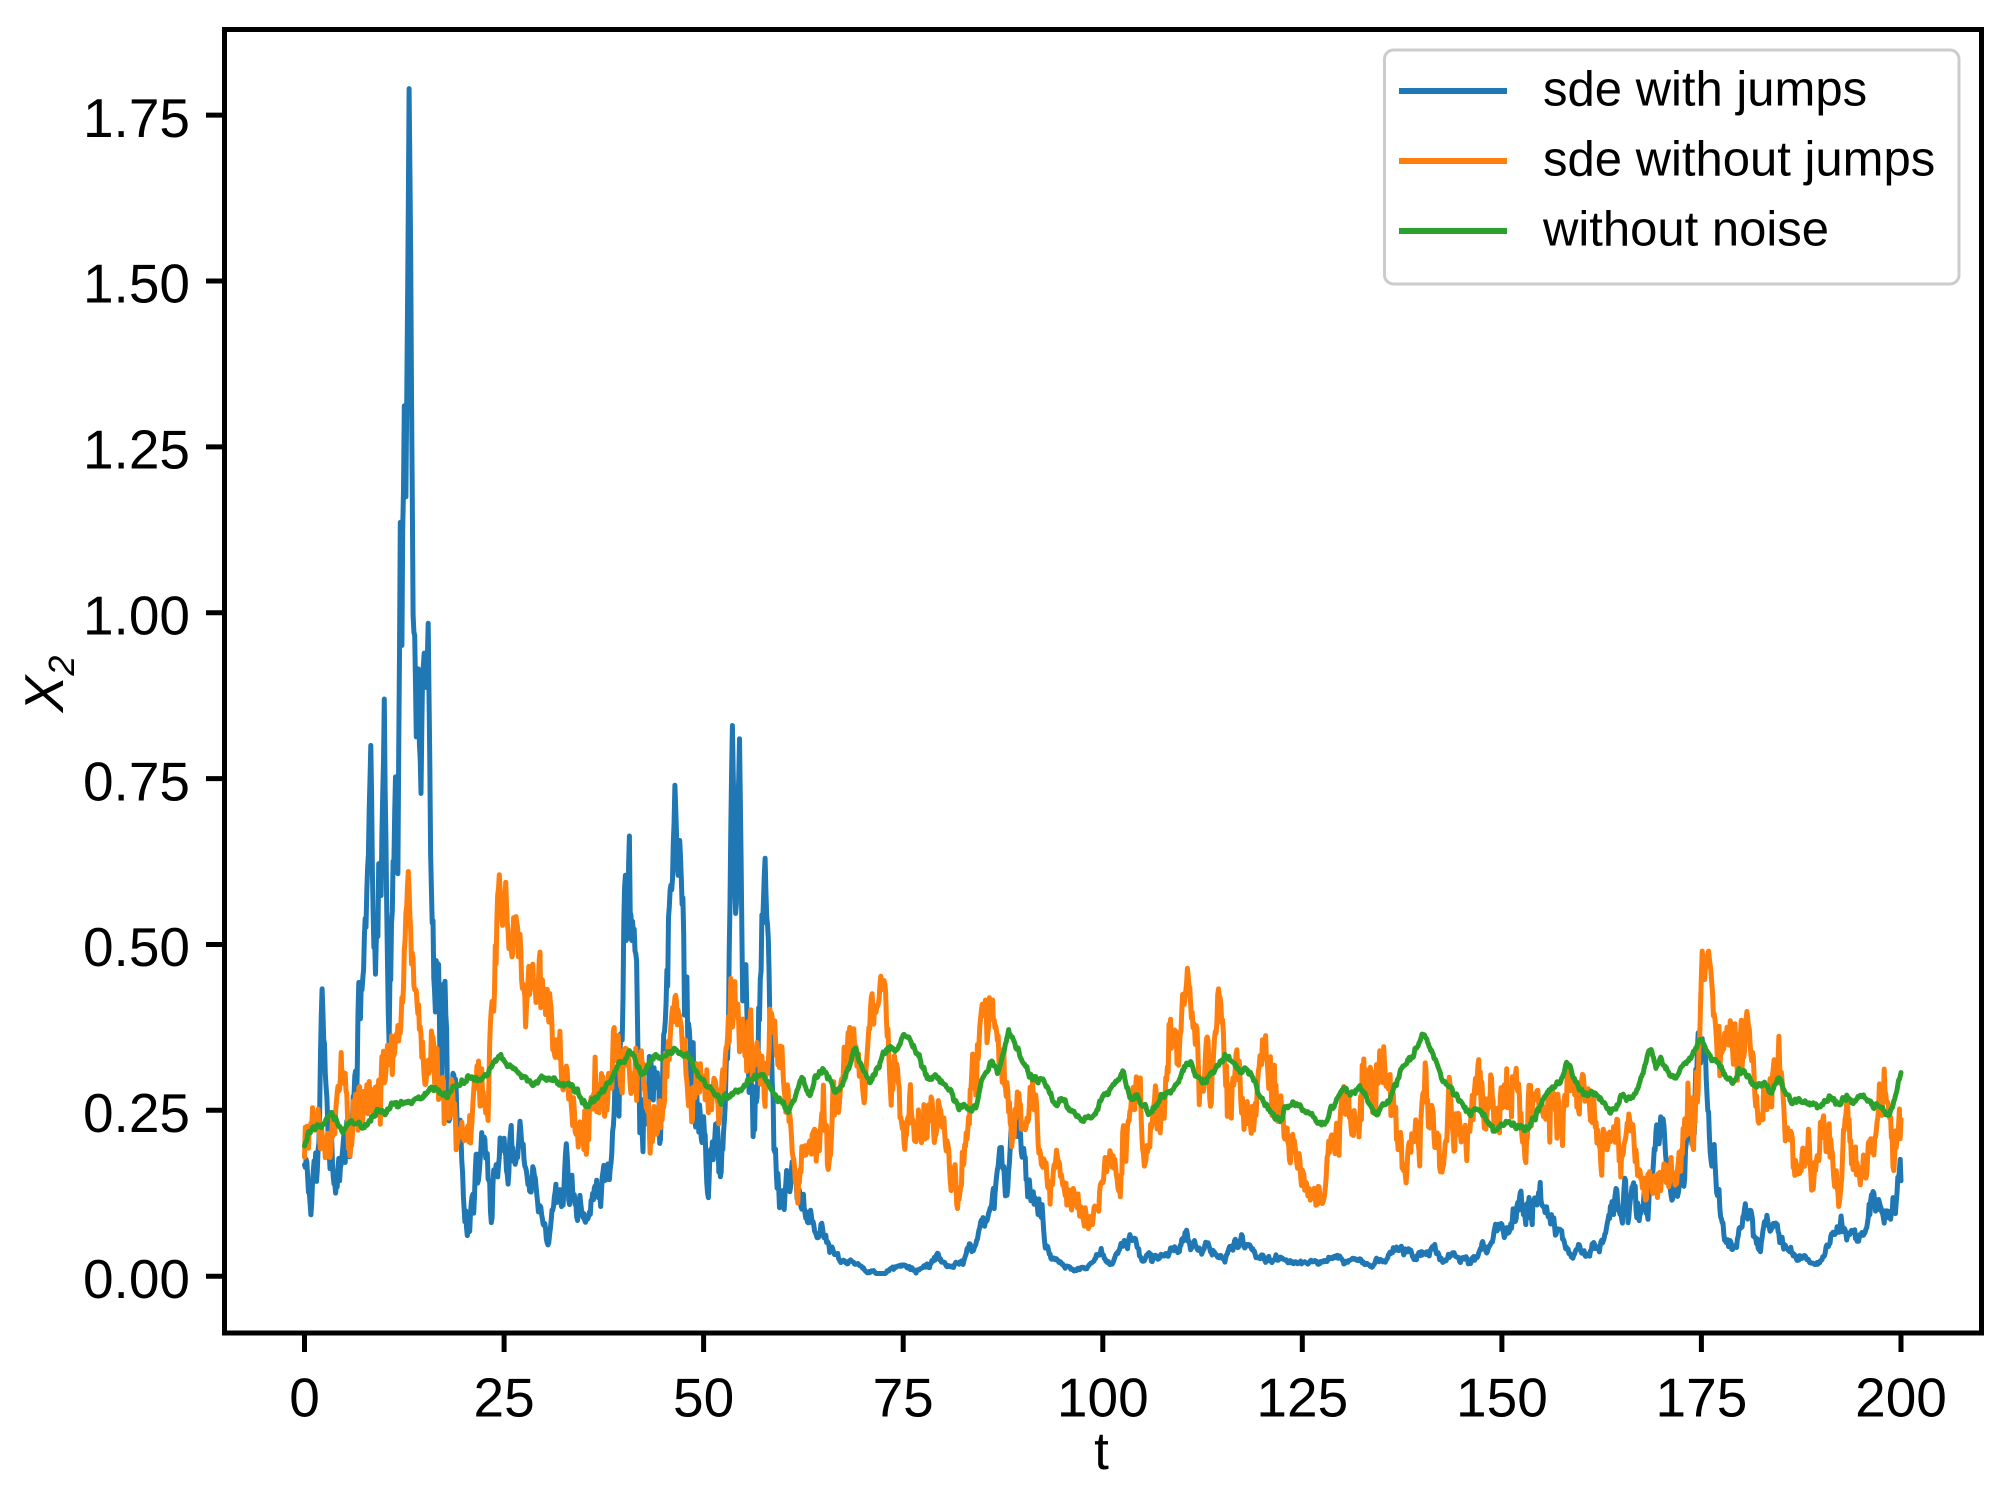 Image resolution: width=2000 pixels, height=1504 pixels. What do you see at coordinates (903, 1398) in the screenshot?
I see `svg-text: 75` at bounding box center [903, 1398].